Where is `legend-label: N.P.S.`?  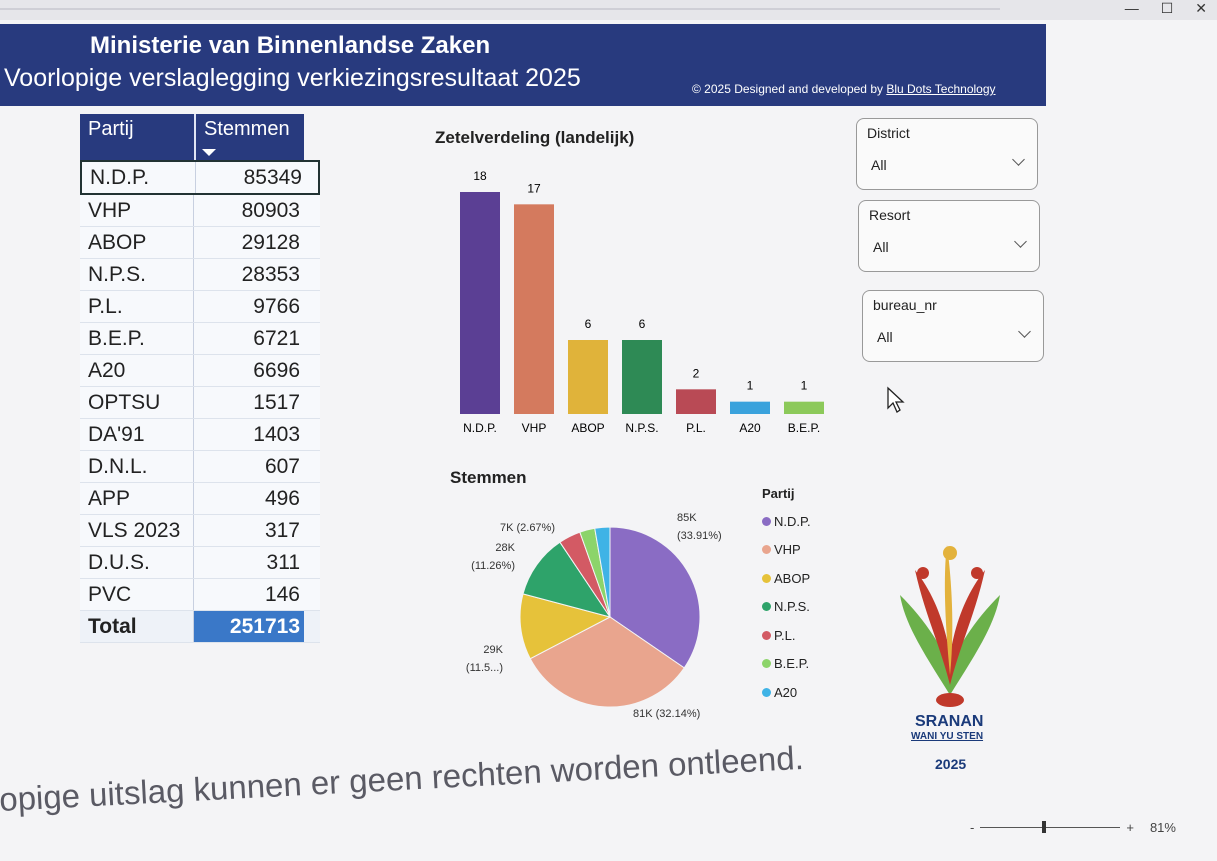
legend-label: N.P.S. is located at coordinates (792, 607).